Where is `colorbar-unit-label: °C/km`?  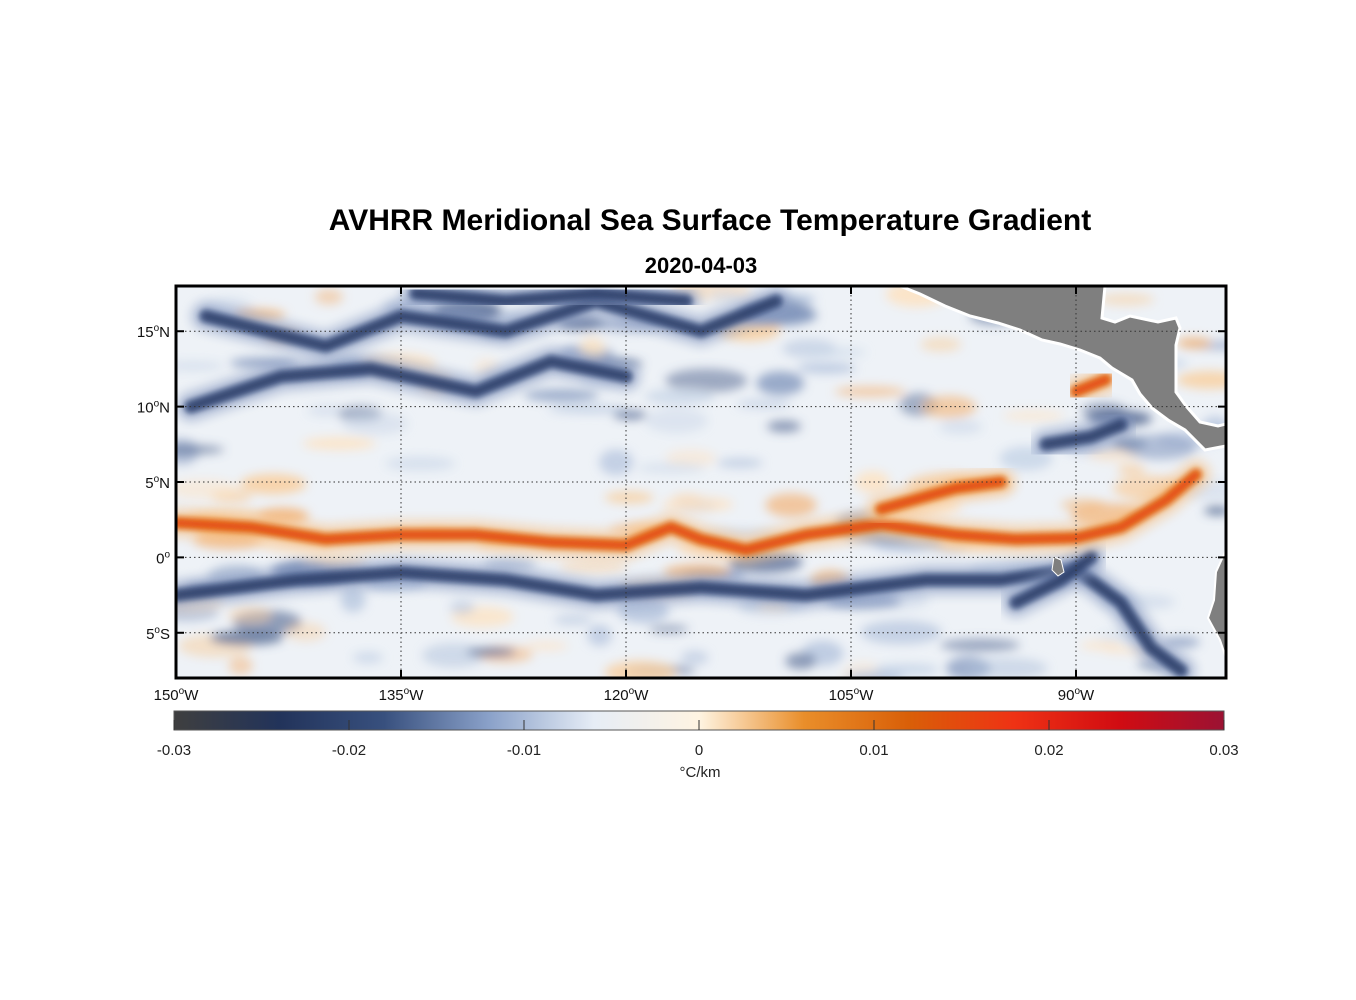
colorbar-unit-label: °C/km is located at coordinates (700, 772).